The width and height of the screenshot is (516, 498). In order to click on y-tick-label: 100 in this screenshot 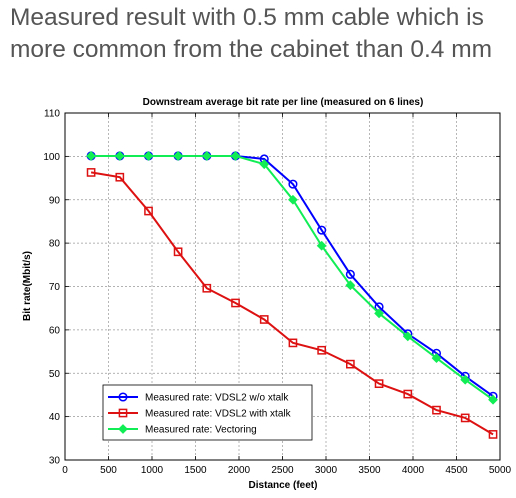, I will do `click(51, 157)`.